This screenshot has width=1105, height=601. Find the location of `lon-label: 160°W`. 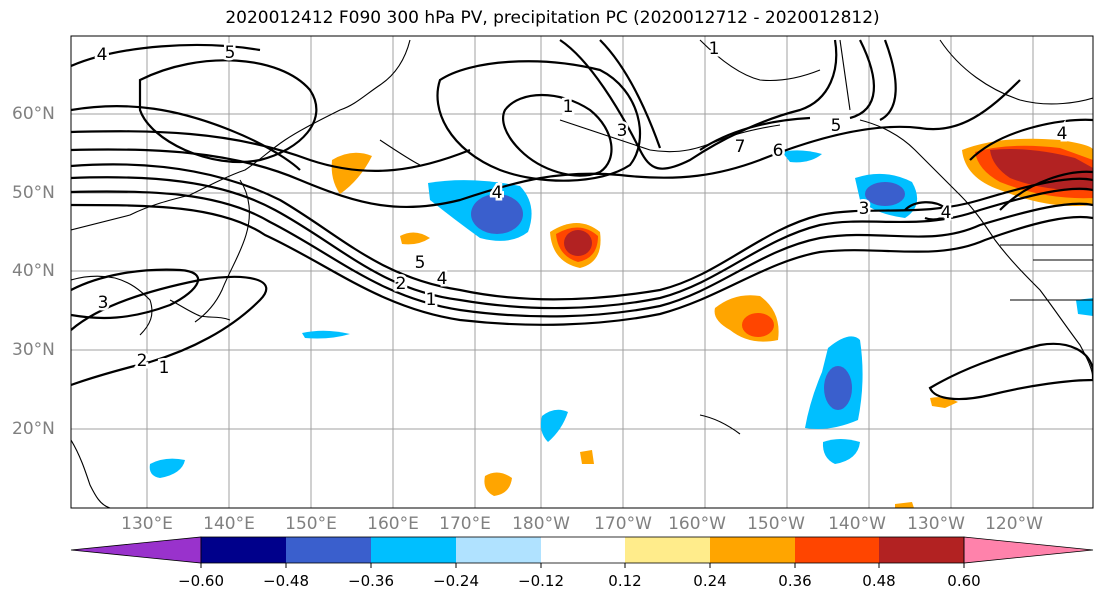

lon-label: 160°W is located at coordinates (697, 524).